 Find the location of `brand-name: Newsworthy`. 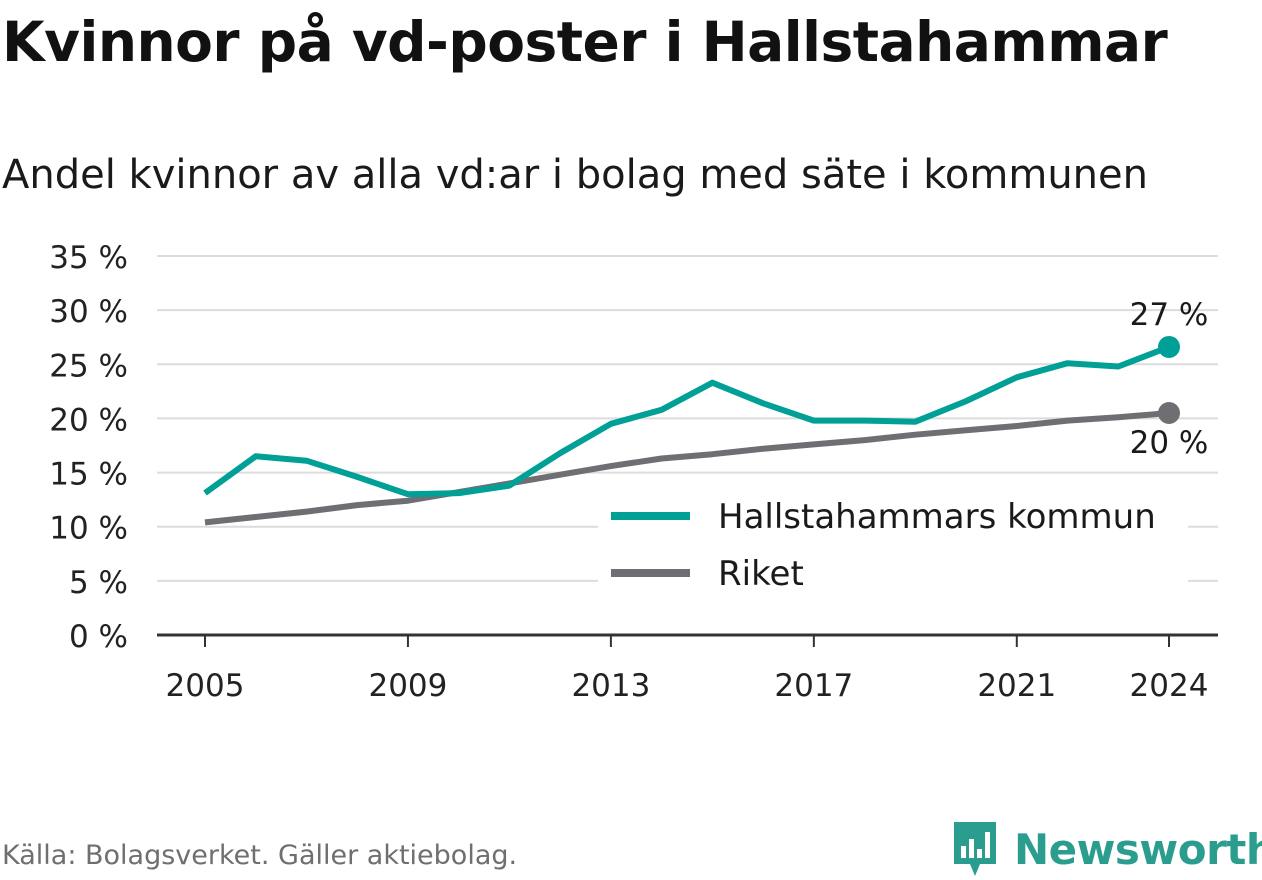

brand-name: Newsworthy is located at coordinates (1138, 849).